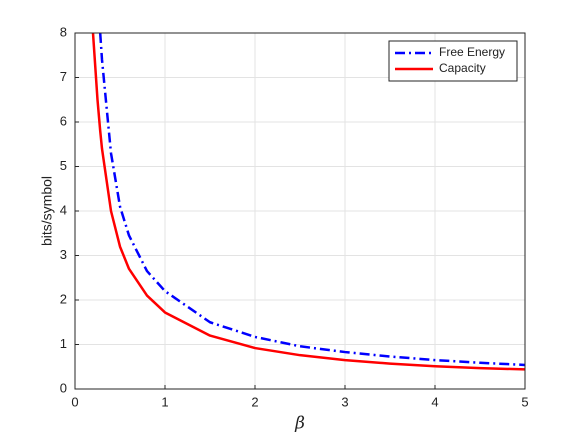  I want to click on y-axis-label: bits/symbol, so click(47, 211).